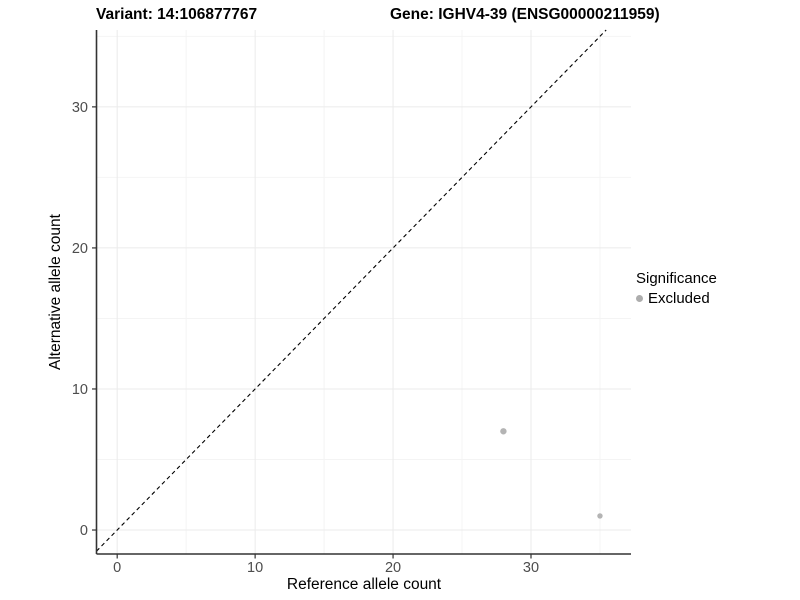  Describe the element at coordinates (55, 292) in the screenshot. I see `y-axis-title: Alternative allele count` at that location.